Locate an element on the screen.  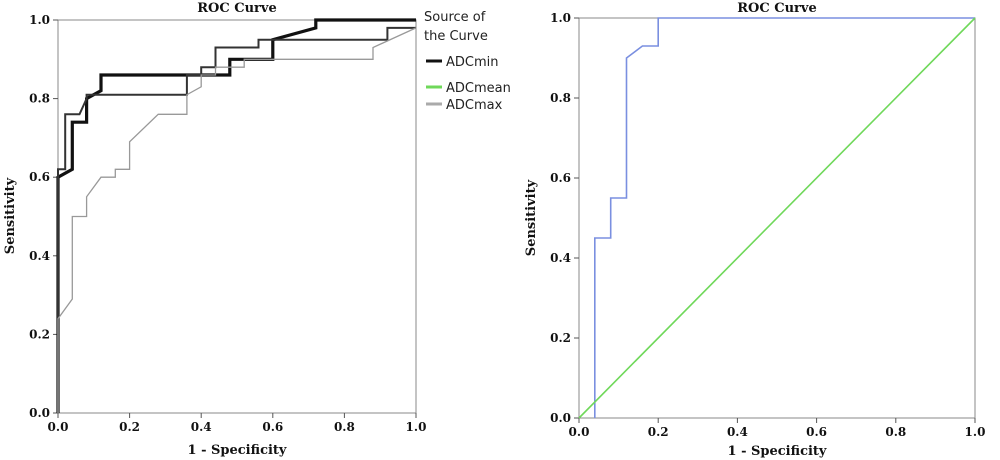
legend-label-adcmin: ADCmin is located at coordinates (472, 62).